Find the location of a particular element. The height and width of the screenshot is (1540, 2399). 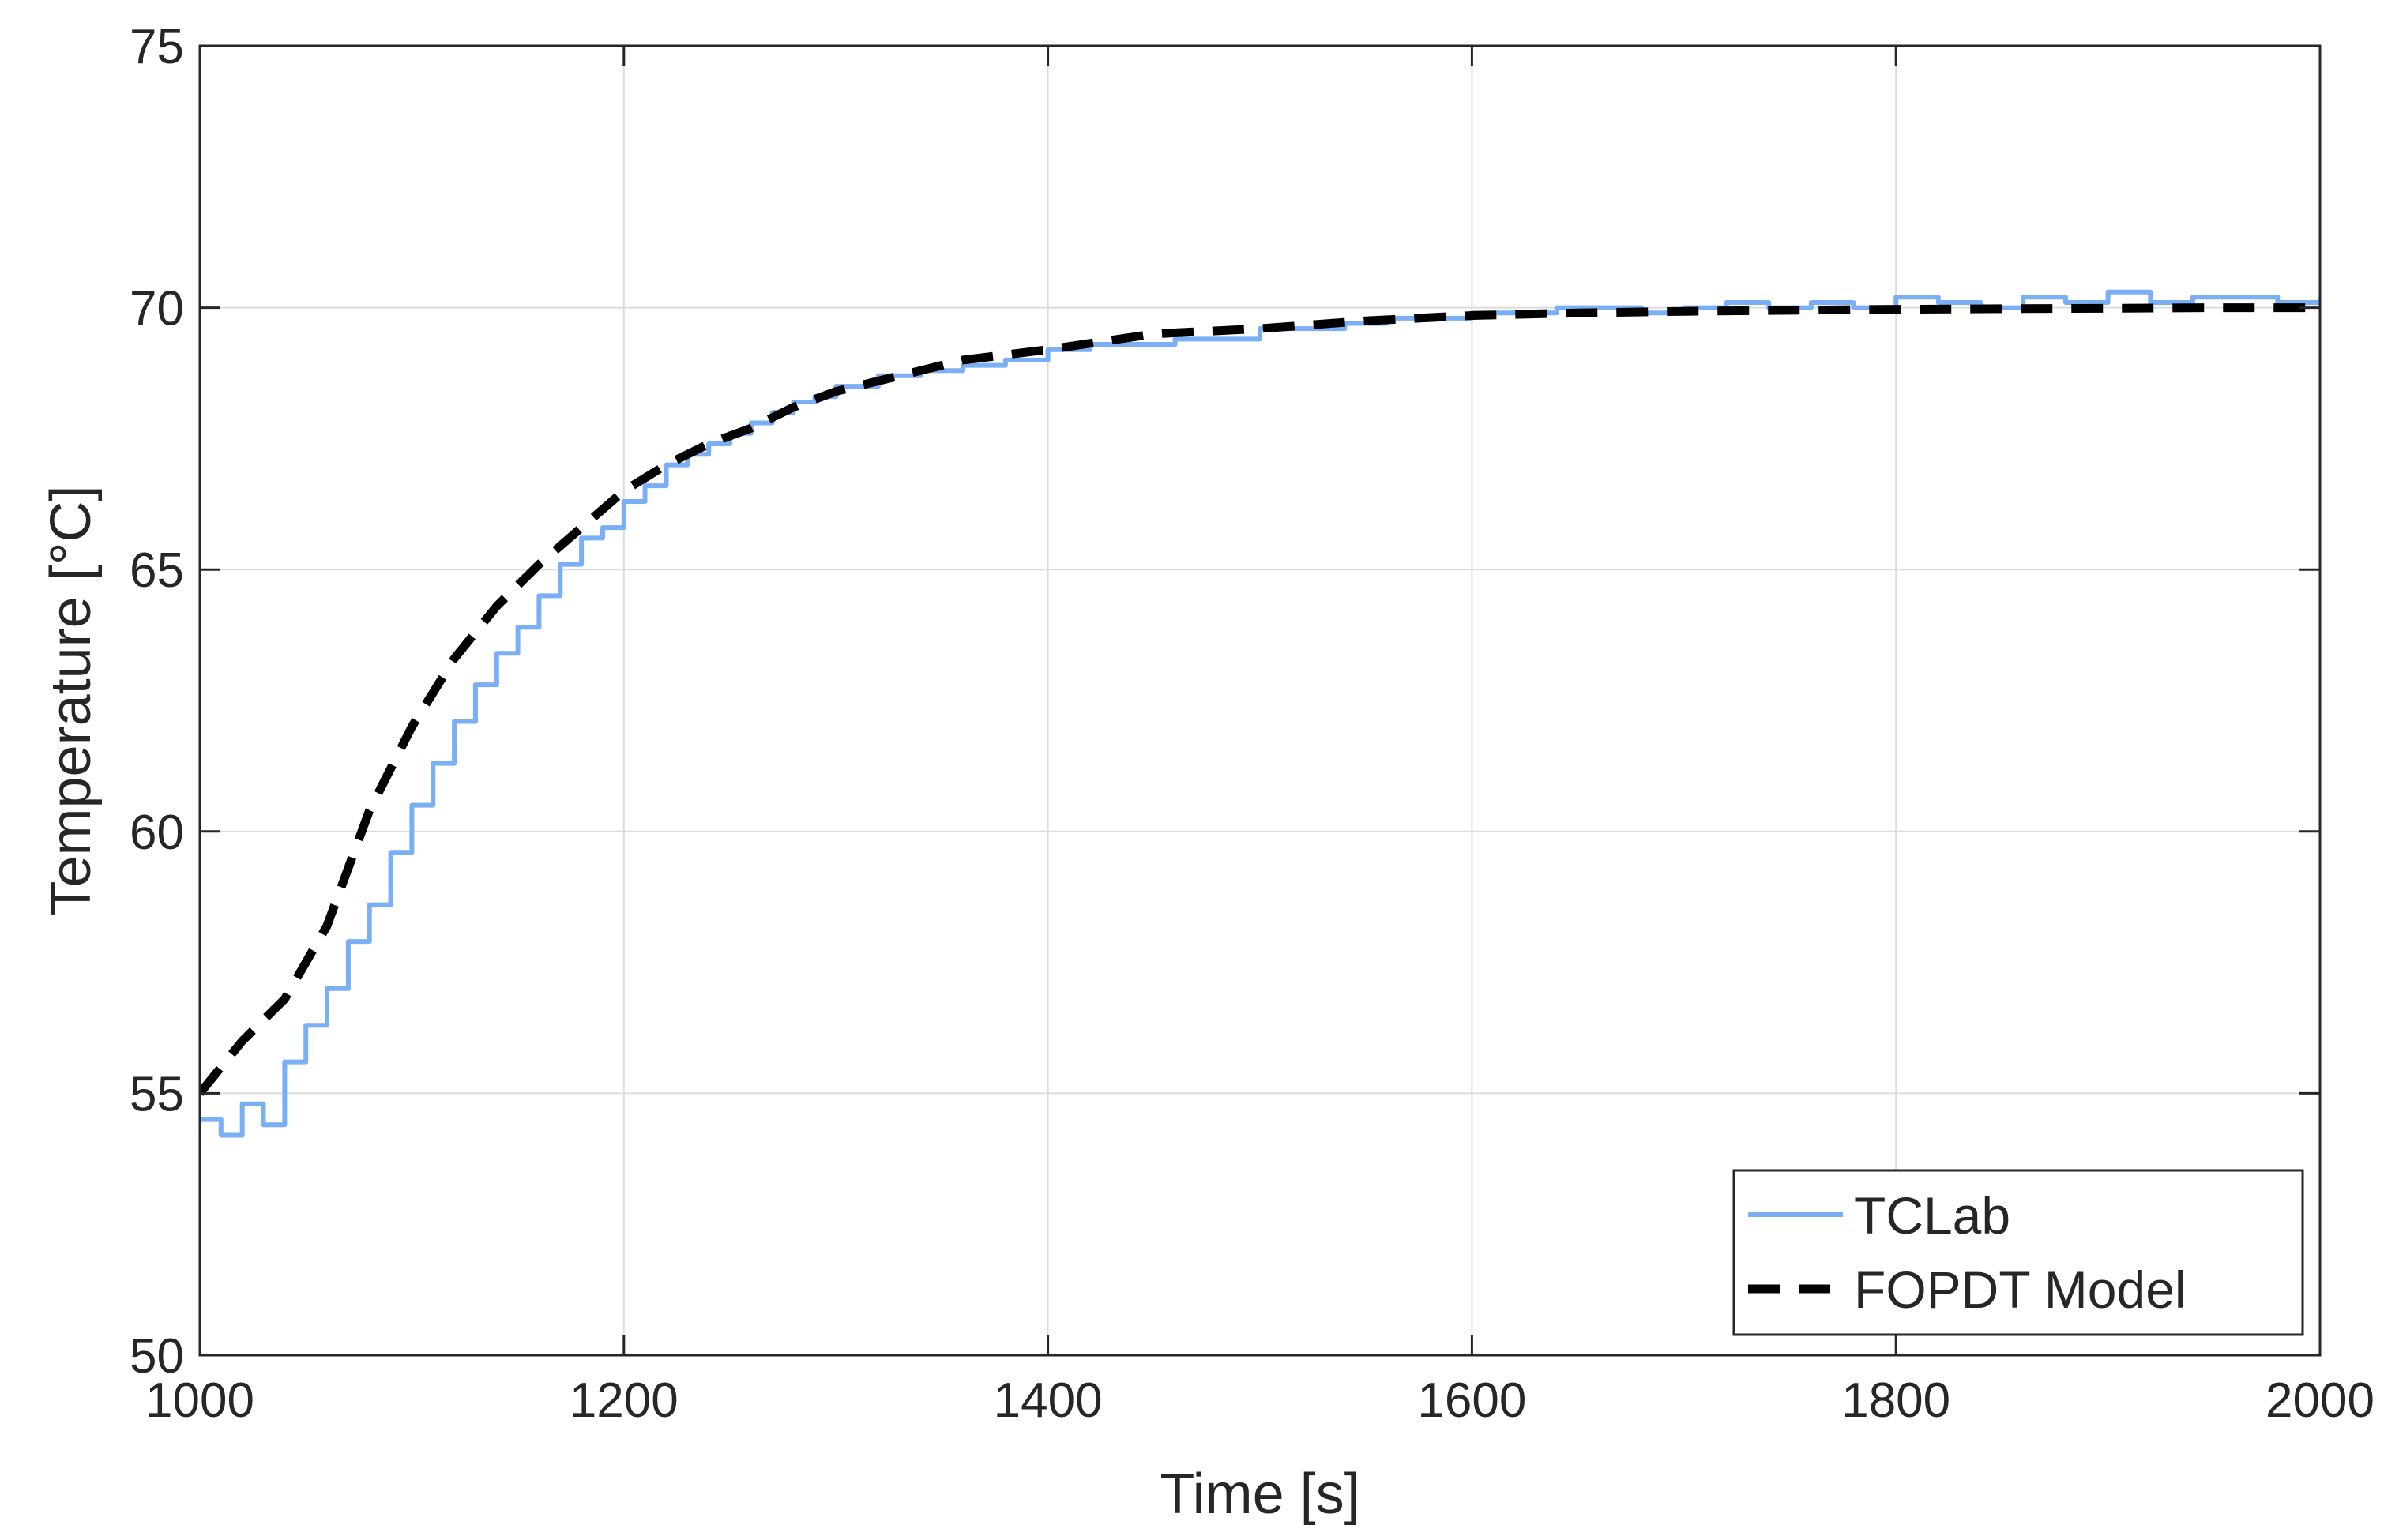

x-tick-label: 1200 is located at coordinates (624, 1400).